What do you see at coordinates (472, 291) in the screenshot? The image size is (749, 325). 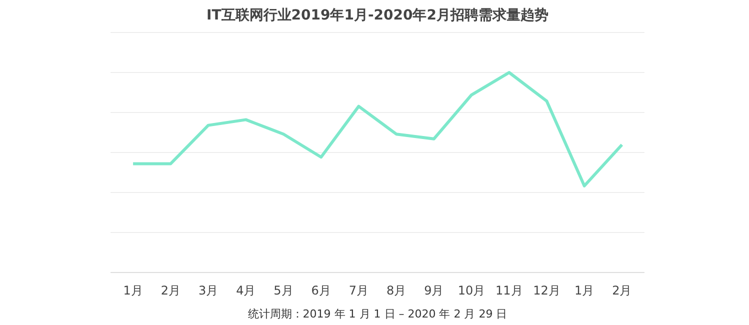 I see `x-tick-label: 10月` at bounding box center [472, 291].